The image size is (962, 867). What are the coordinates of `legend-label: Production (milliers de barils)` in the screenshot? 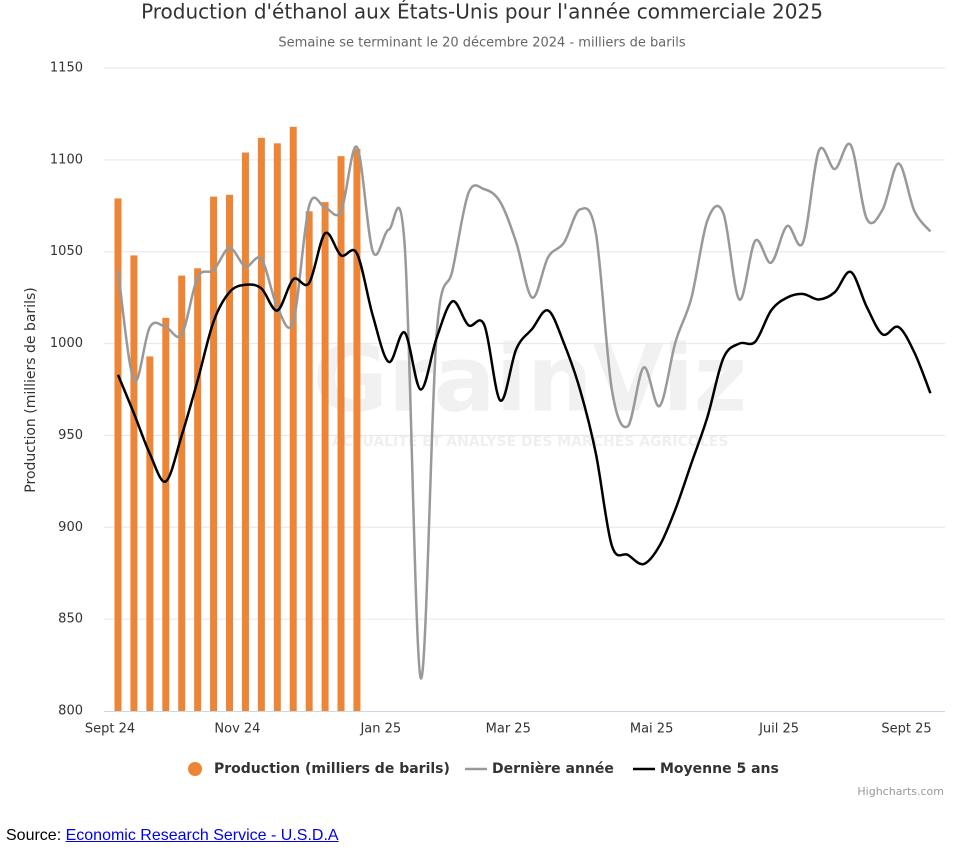 It's located at (332, 769).